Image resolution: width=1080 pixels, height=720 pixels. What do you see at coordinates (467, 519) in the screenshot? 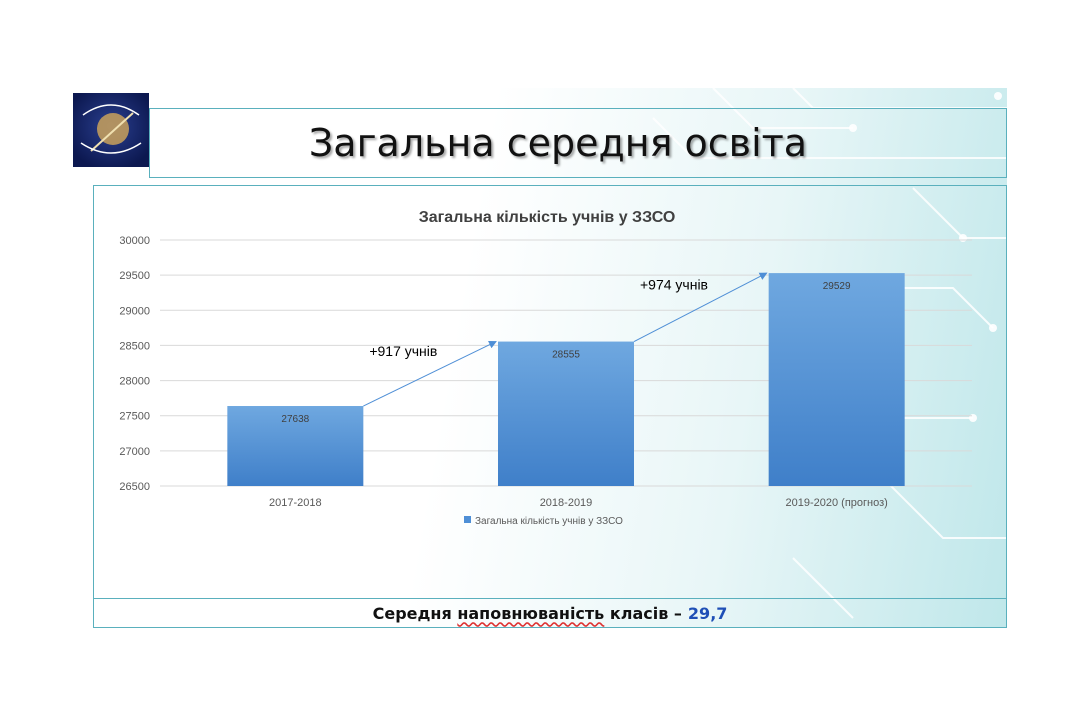
I see `legend-swatch` at bounding box center [467, 519].